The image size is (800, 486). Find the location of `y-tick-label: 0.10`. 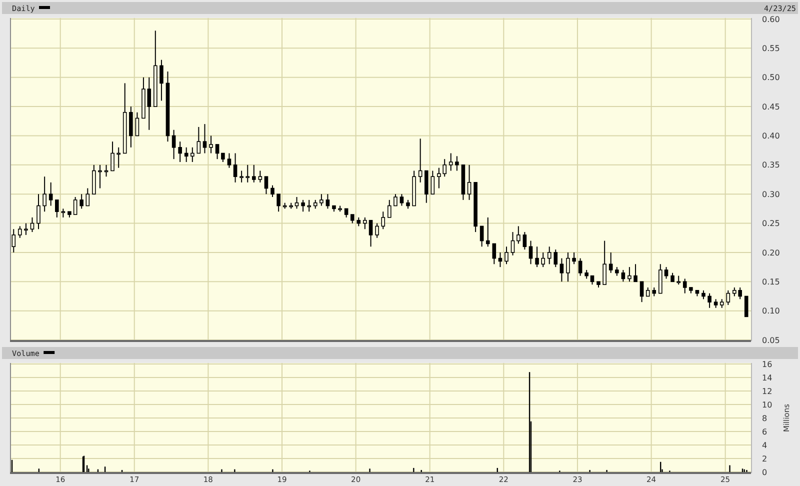

y-tick-label: 0.10 is located at coordinates (771, 311).